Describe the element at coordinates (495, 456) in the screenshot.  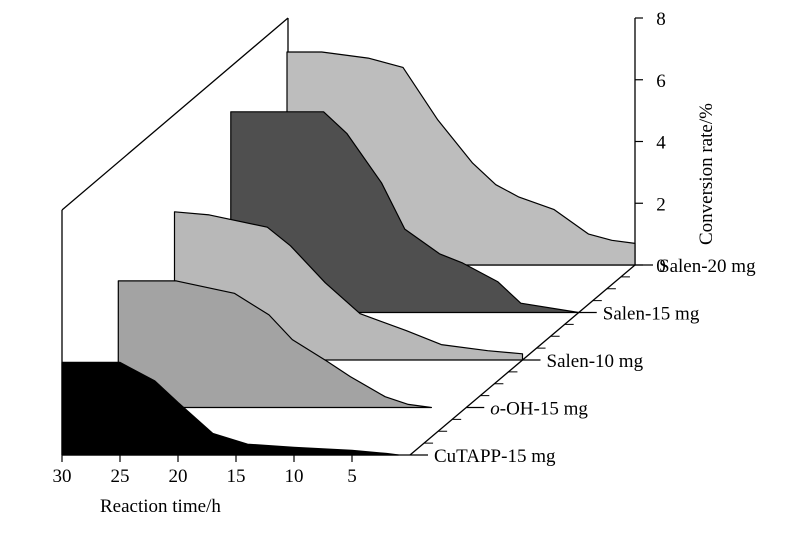
I see `series-label: CuTAPP-15 mg` at that location.